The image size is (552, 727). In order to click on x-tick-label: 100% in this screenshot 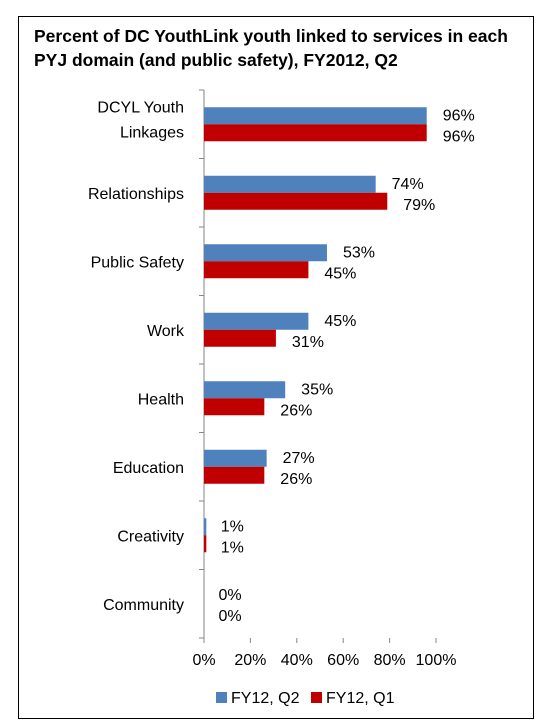, I will do `click(436, 660)`.